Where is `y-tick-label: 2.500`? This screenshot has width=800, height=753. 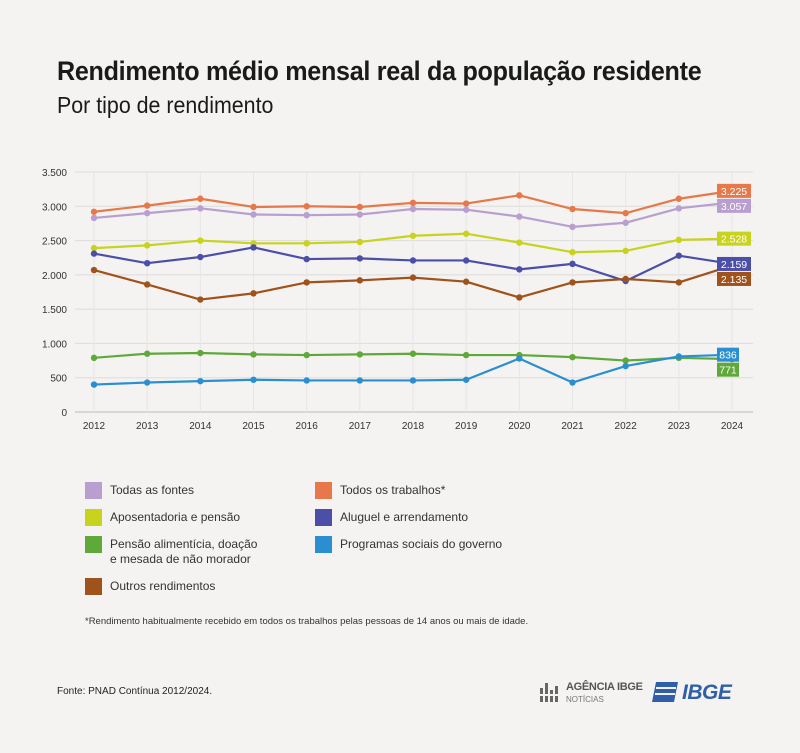
y-tick-label: 2.500 is located at coordinates (54, 242).